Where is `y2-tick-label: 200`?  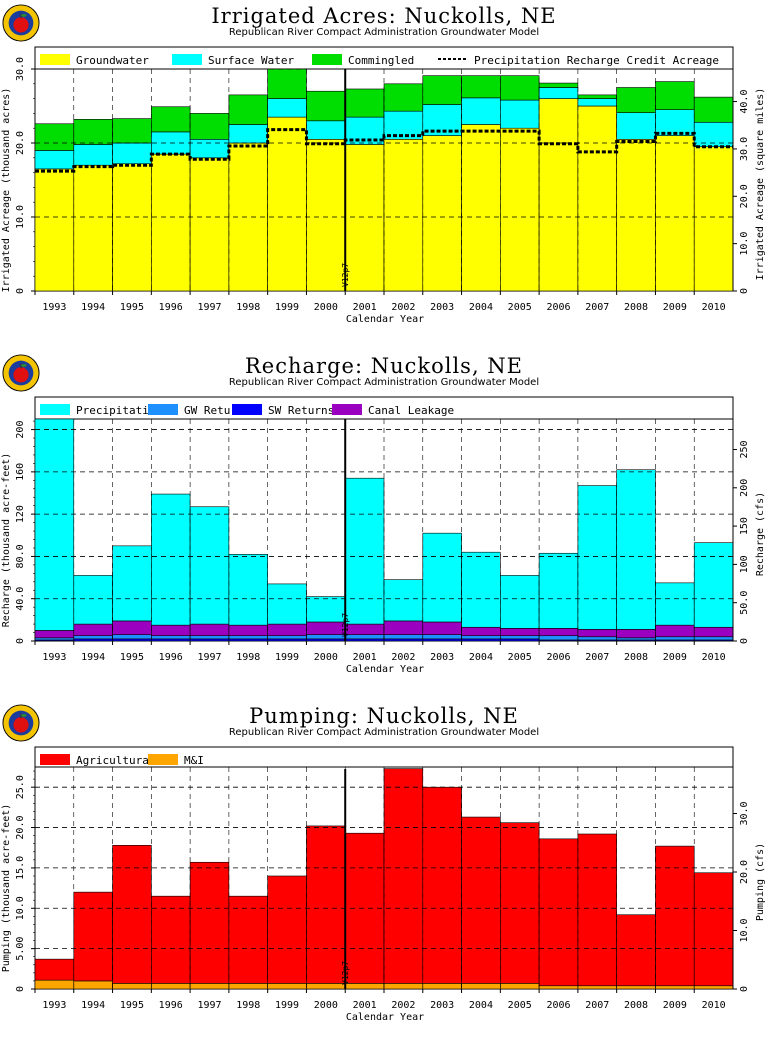 y2-tick-label: 200 is located at coordinates (744, 488).